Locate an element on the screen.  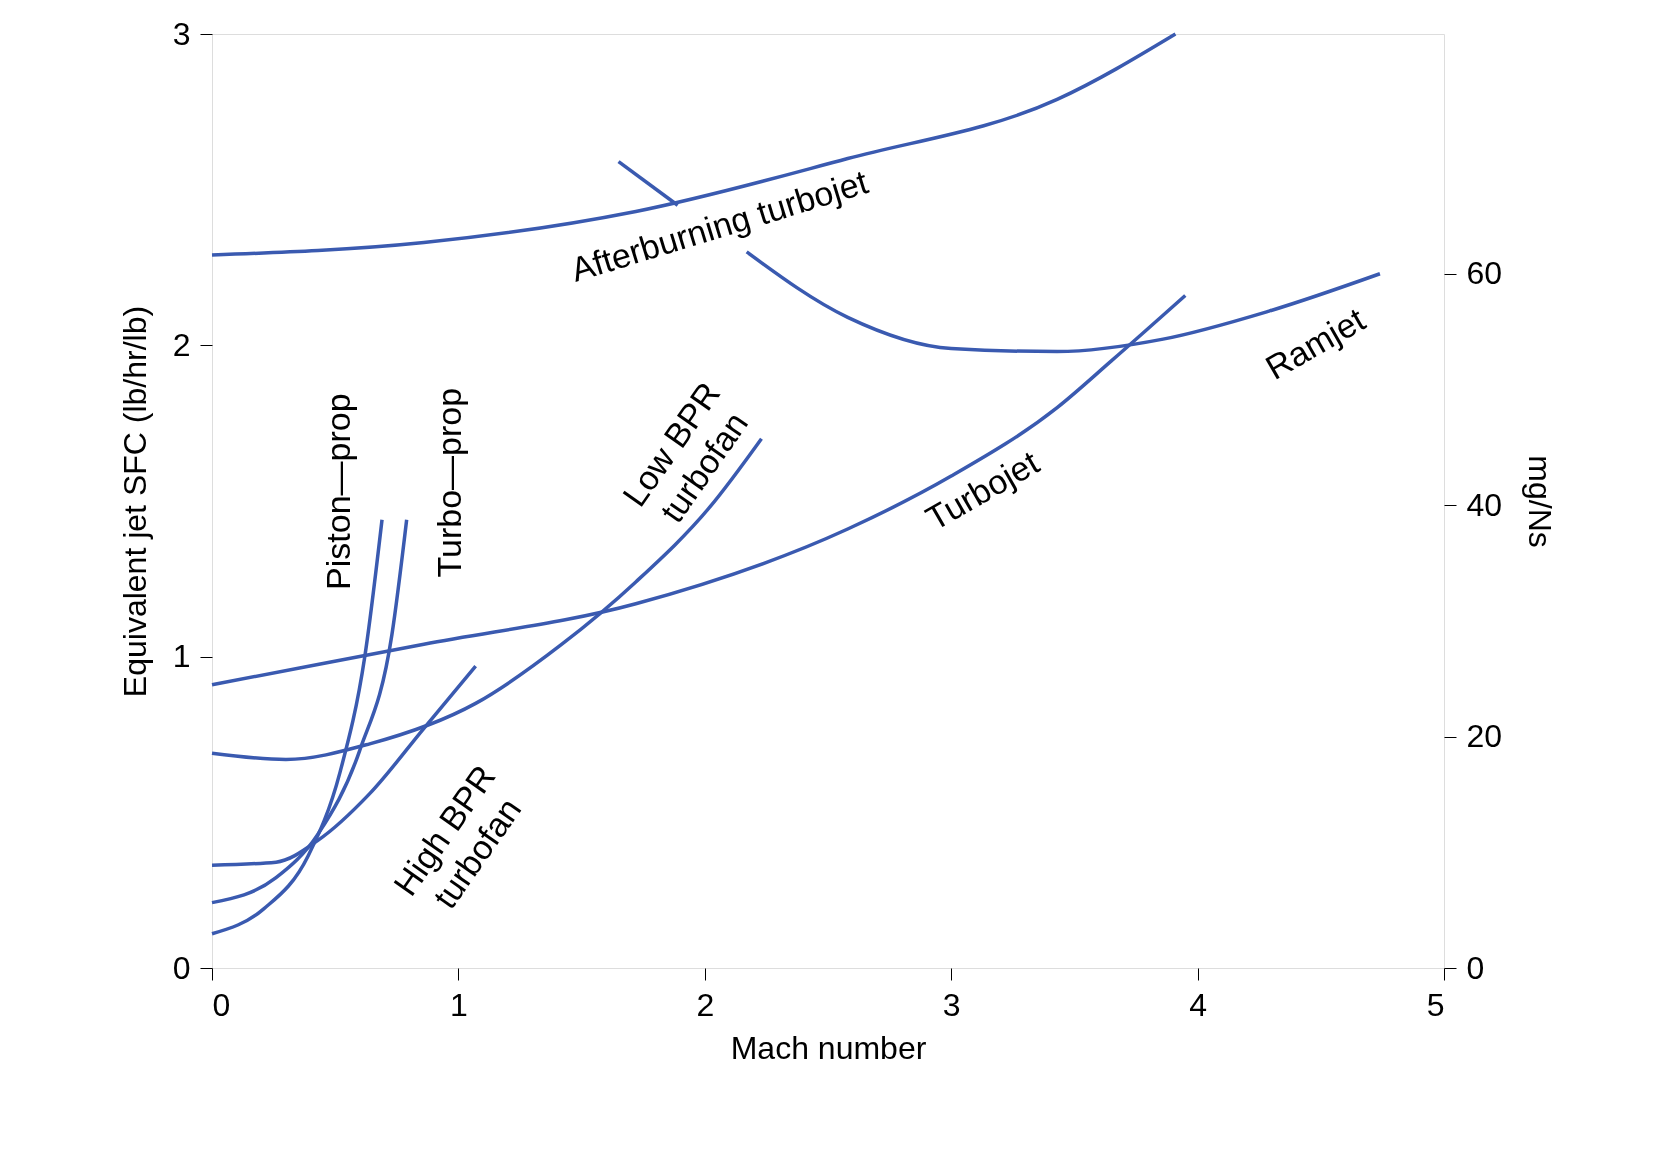
y2-tick-label: 20 is located at coordinates (1484, 736).